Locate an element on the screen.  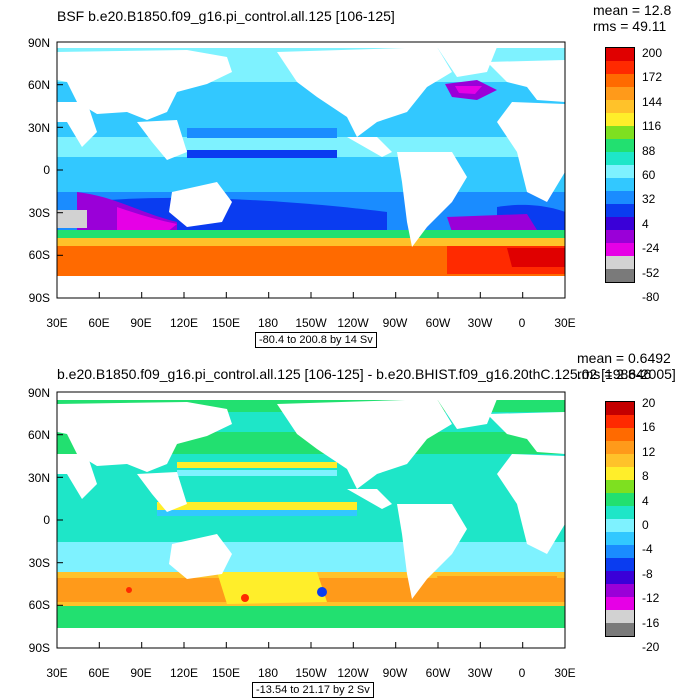
mean-stat: mean = 0.6492 is located at coordinates (624, 358).